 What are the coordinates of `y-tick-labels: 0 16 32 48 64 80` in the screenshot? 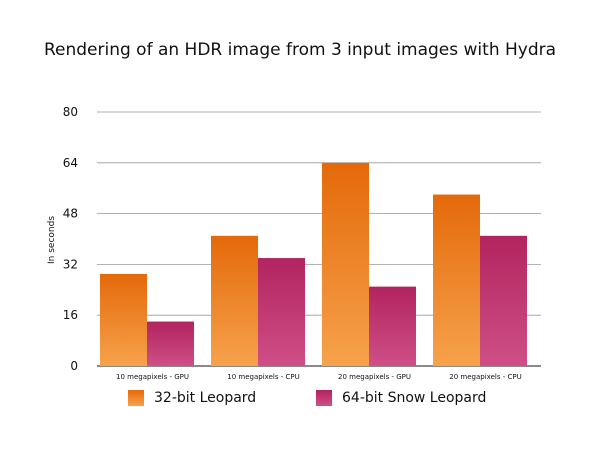 It's located at (70, 239).